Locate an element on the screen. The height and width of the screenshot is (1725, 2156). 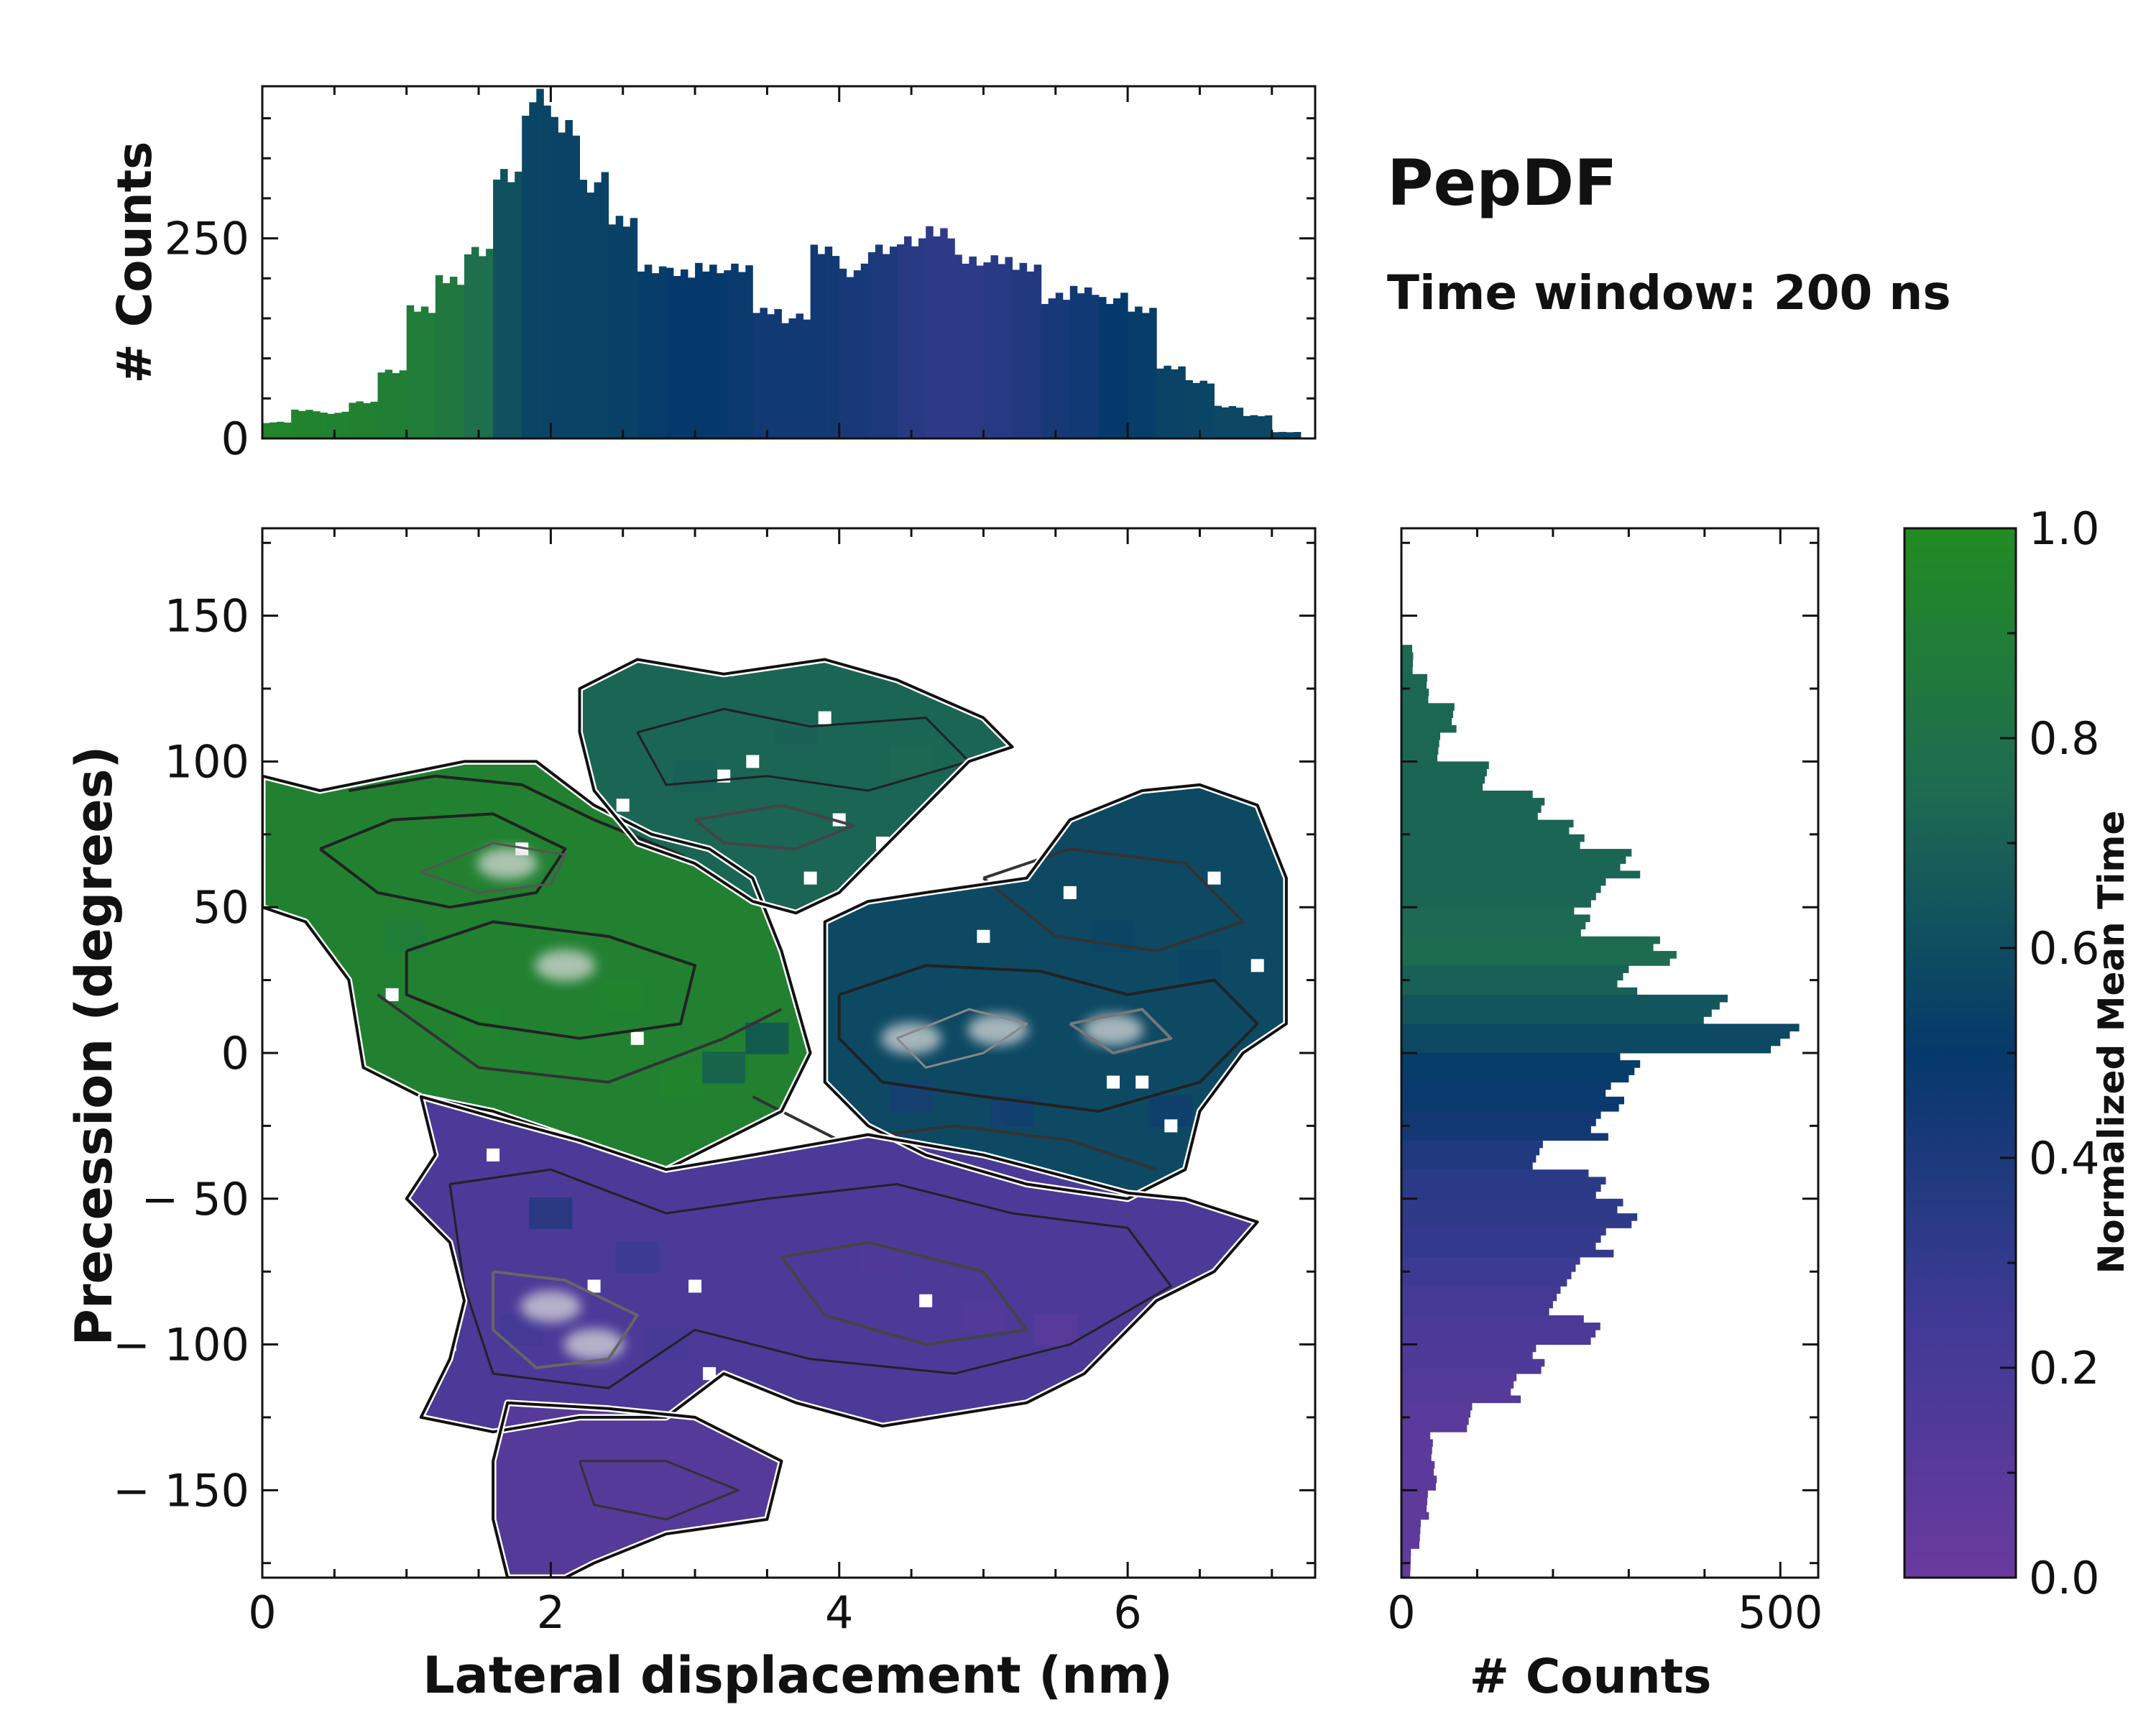
heatmap-region-right-lobe is located at coordinates (1055, 991).